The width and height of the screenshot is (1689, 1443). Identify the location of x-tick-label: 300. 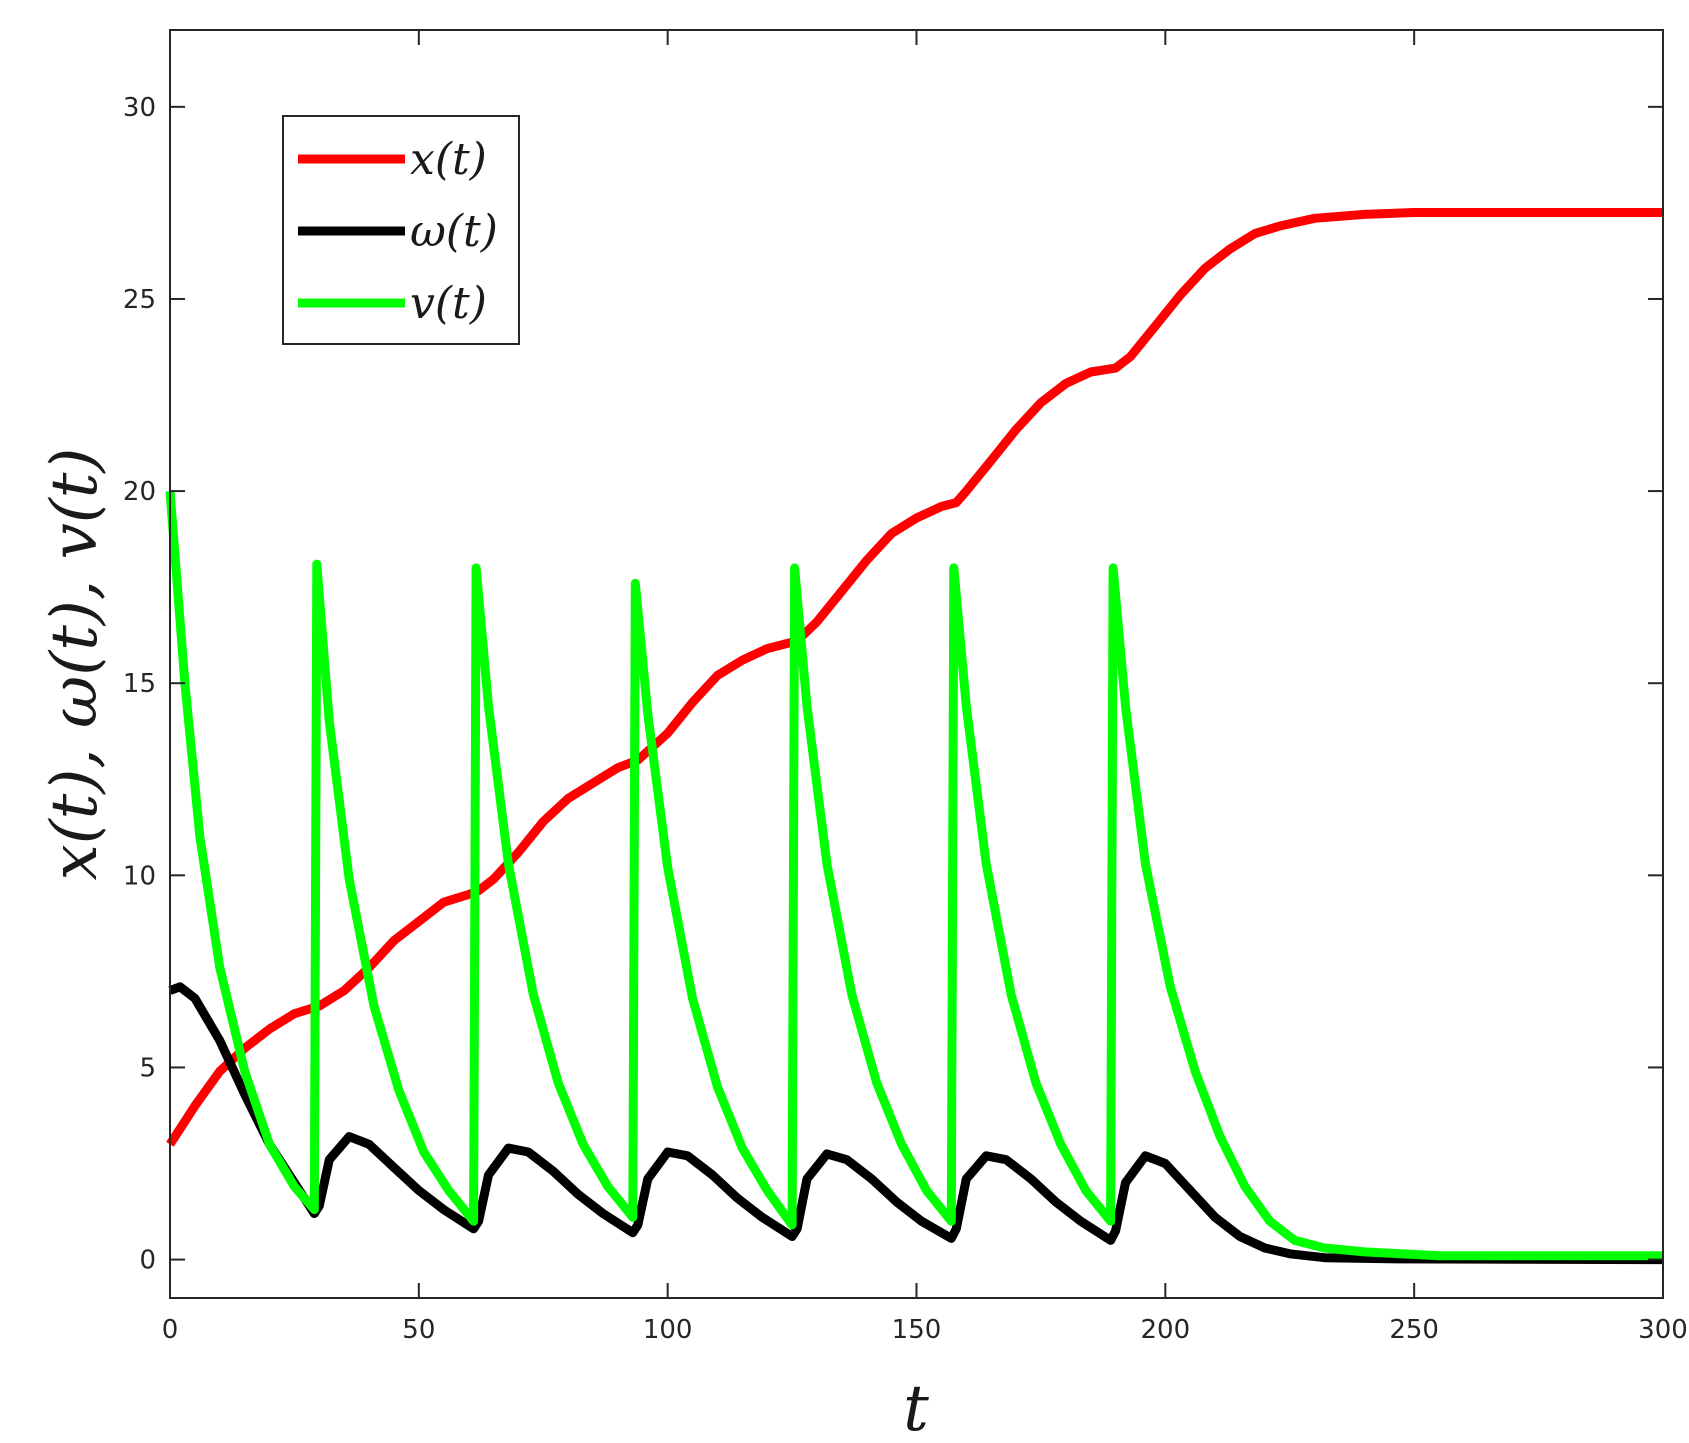
(1663, 1330).